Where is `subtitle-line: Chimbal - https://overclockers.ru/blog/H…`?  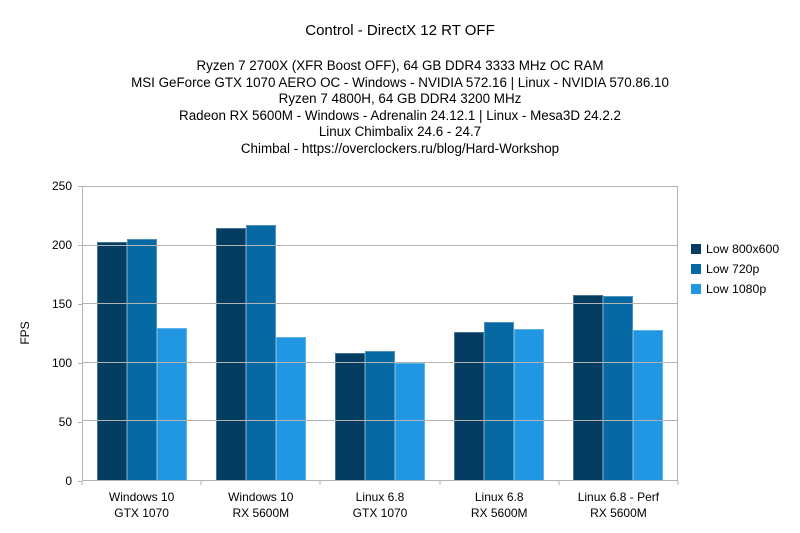
subtitle-line: Chimbal - https://overclockers.ru/blog/H… is located at coordinates (400, 148).